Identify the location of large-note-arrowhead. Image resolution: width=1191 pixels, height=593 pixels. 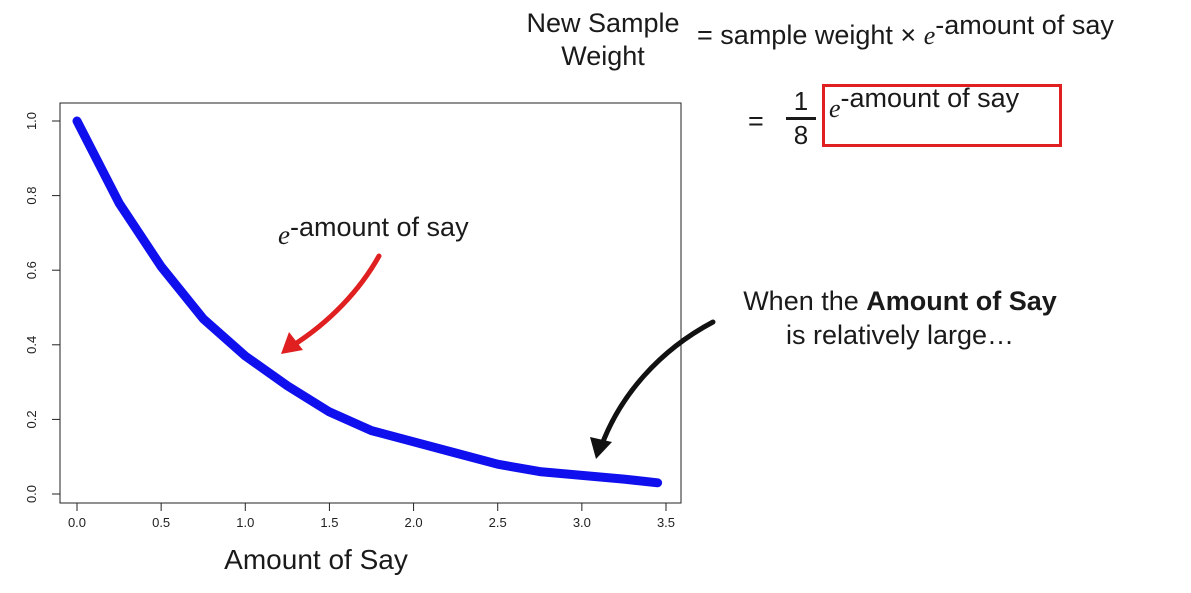
(601, 448).